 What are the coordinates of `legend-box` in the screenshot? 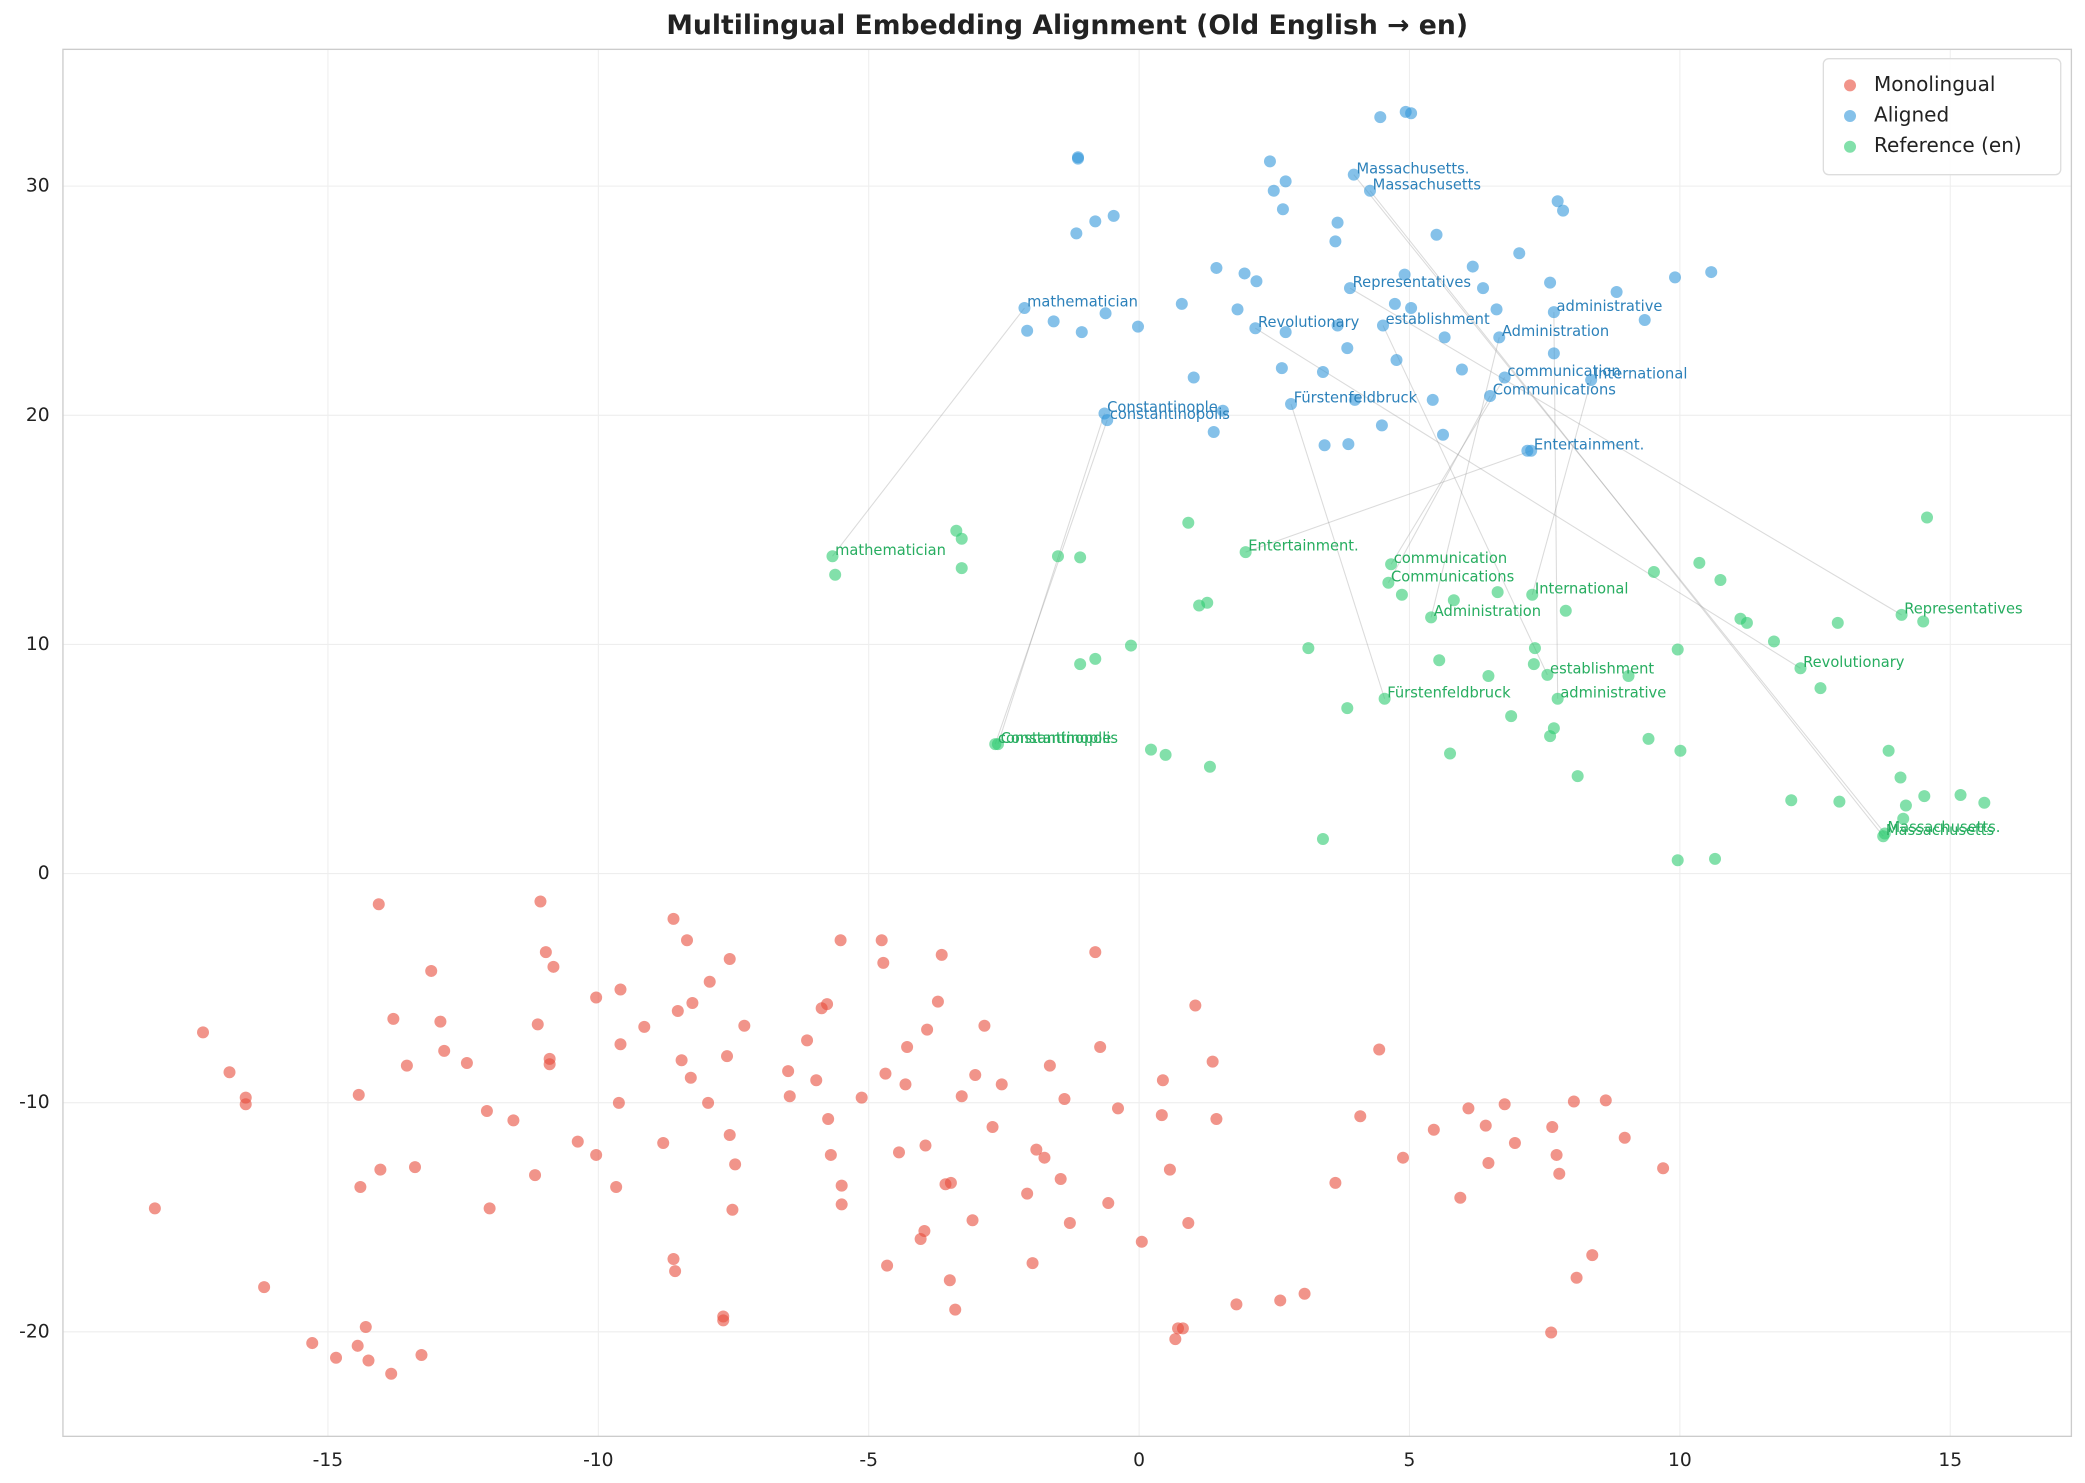 It's located at (1942, 117).